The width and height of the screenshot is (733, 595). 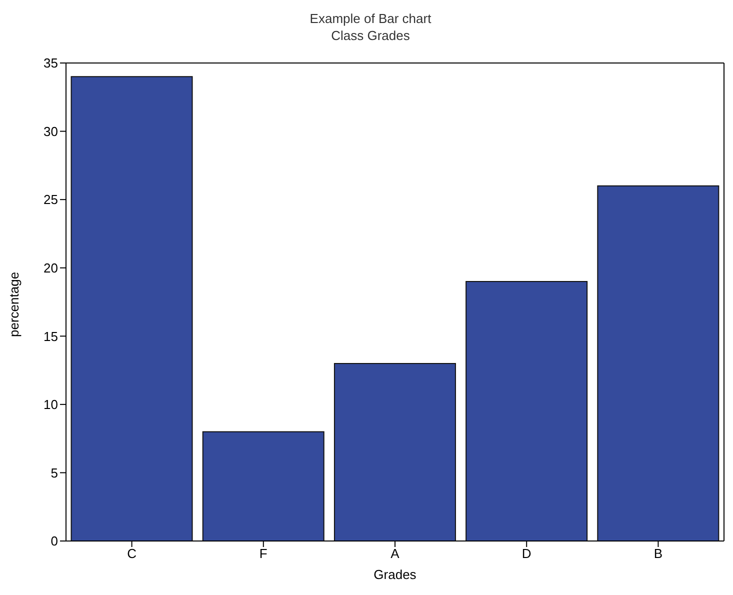 I want to click on chart-title: Example of Bar chart, so click(x=370, y=18).